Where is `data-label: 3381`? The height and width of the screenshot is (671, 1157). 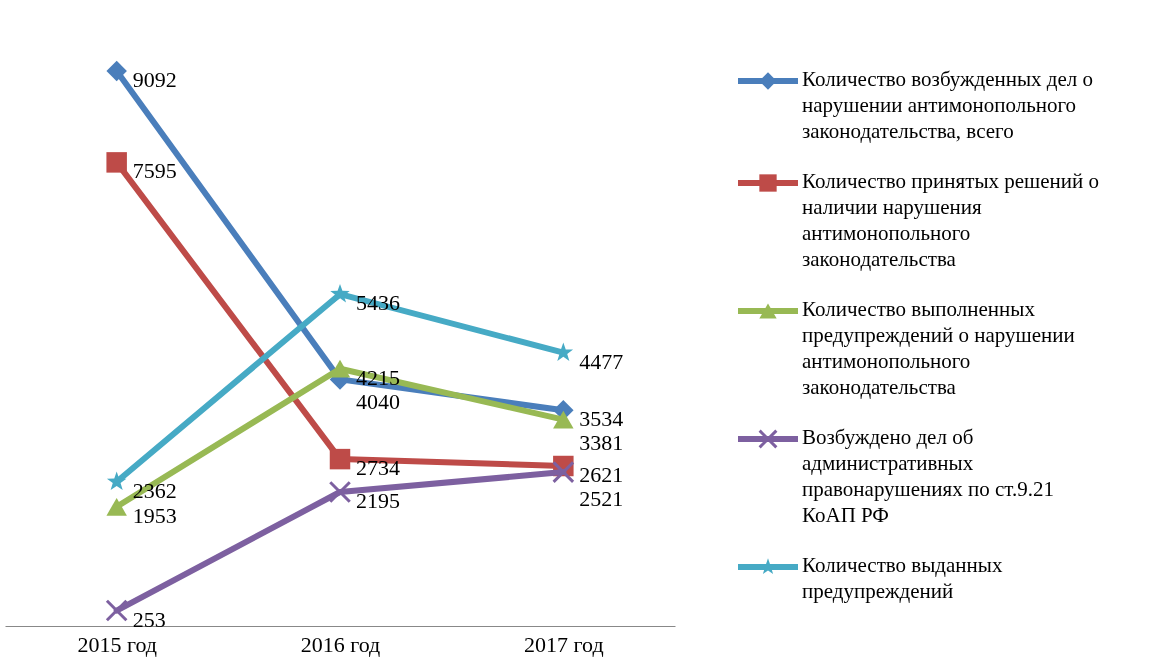
data-label: 3381 is located at coordinates (601, 443).